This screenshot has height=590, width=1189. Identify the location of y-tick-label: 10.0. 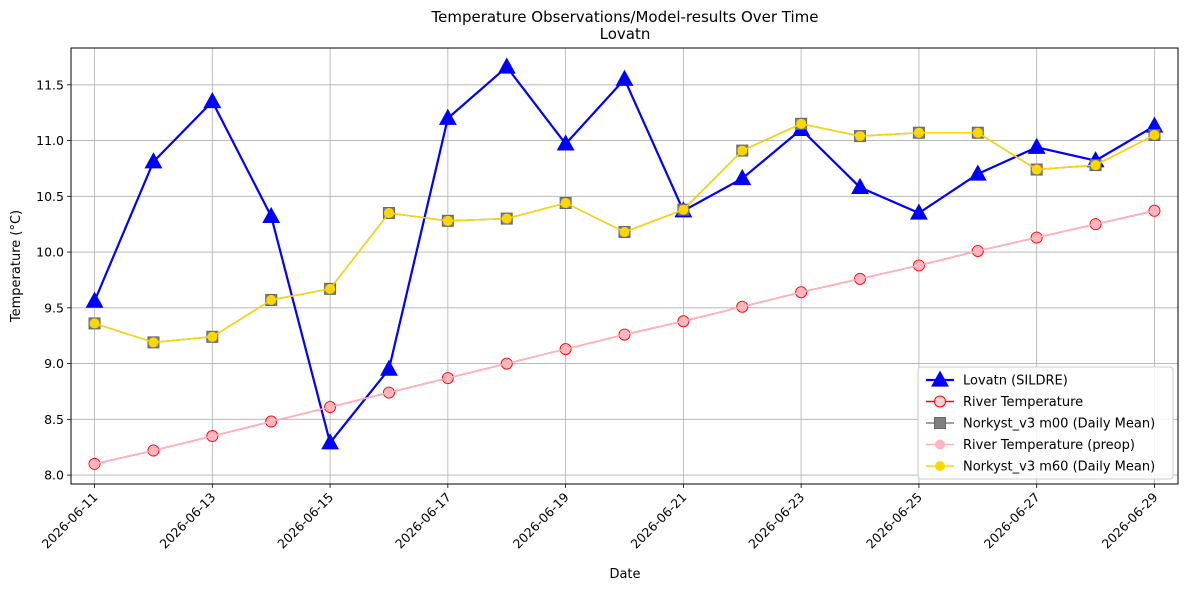
(50, 252).